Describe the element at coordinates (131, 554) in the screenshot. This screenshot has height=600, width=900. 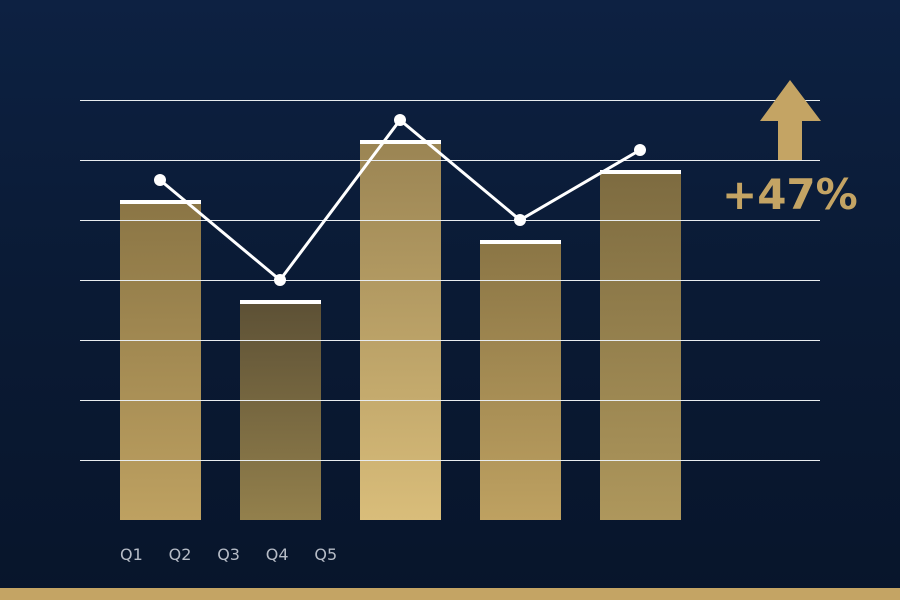
I see `x-tick: Q1` at that location.